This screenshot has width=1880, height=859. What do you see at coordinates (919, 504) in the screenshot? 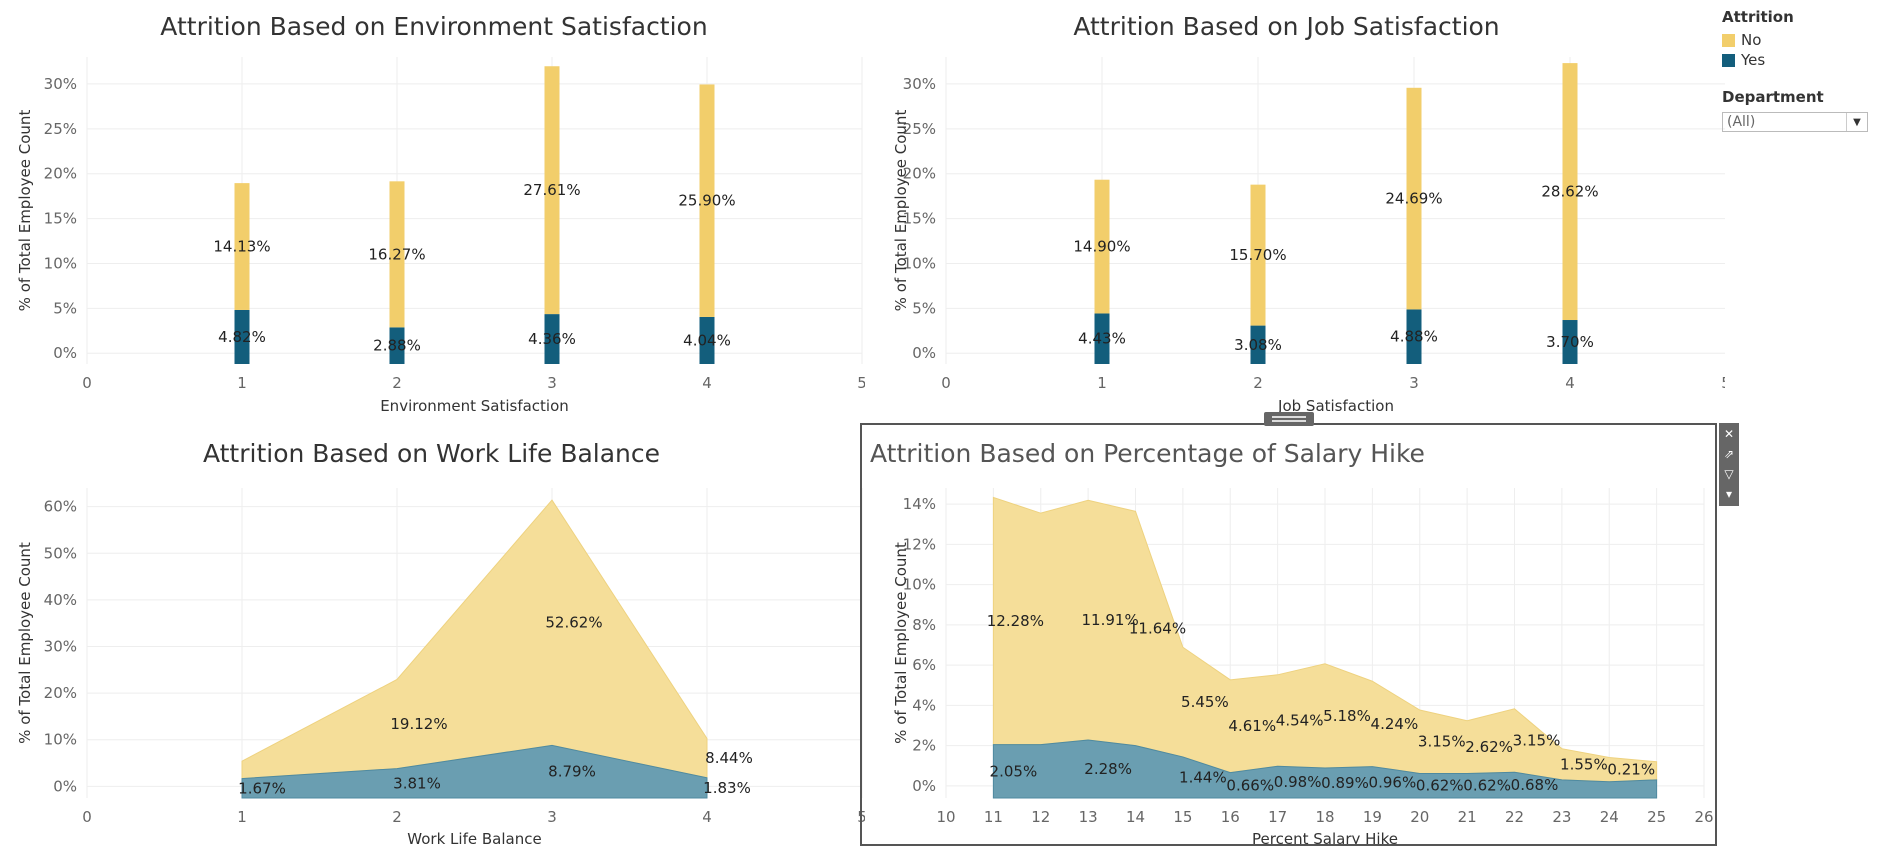
I see `y-tick-label: 14%` at bounding box center [919, 504].